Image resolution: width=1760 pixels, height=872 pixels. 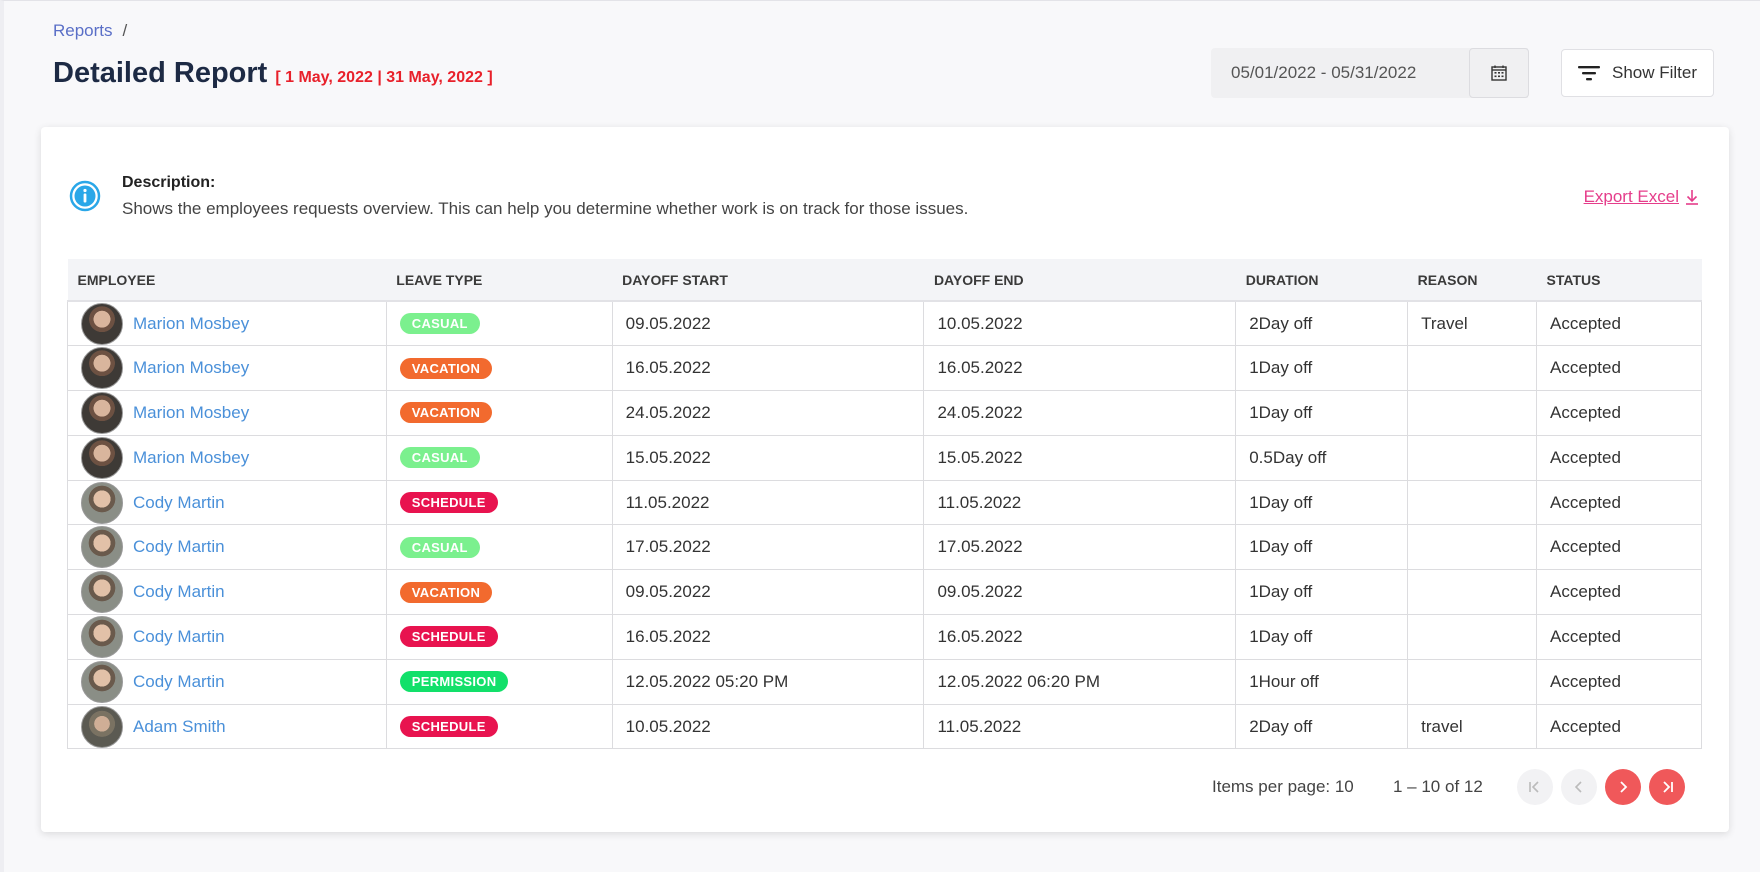 I want to click on dayoff-start-cell: 17.05.2022, so click(x=768, y=547).